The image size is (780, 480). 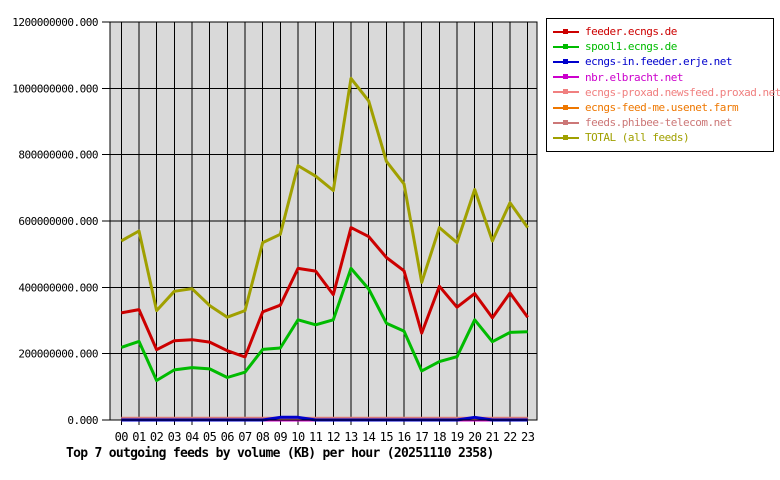 What do you see at coordinates (157, 437) in the screenshot?
I see `x-axis-label: 02` at bounding box center [157, 437].